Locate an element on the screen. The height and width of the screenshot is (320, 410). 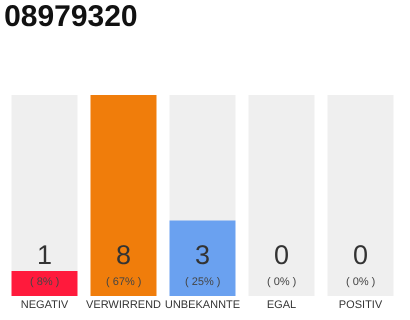
chart-title: 08979320 is located at coordinates (71, 16).